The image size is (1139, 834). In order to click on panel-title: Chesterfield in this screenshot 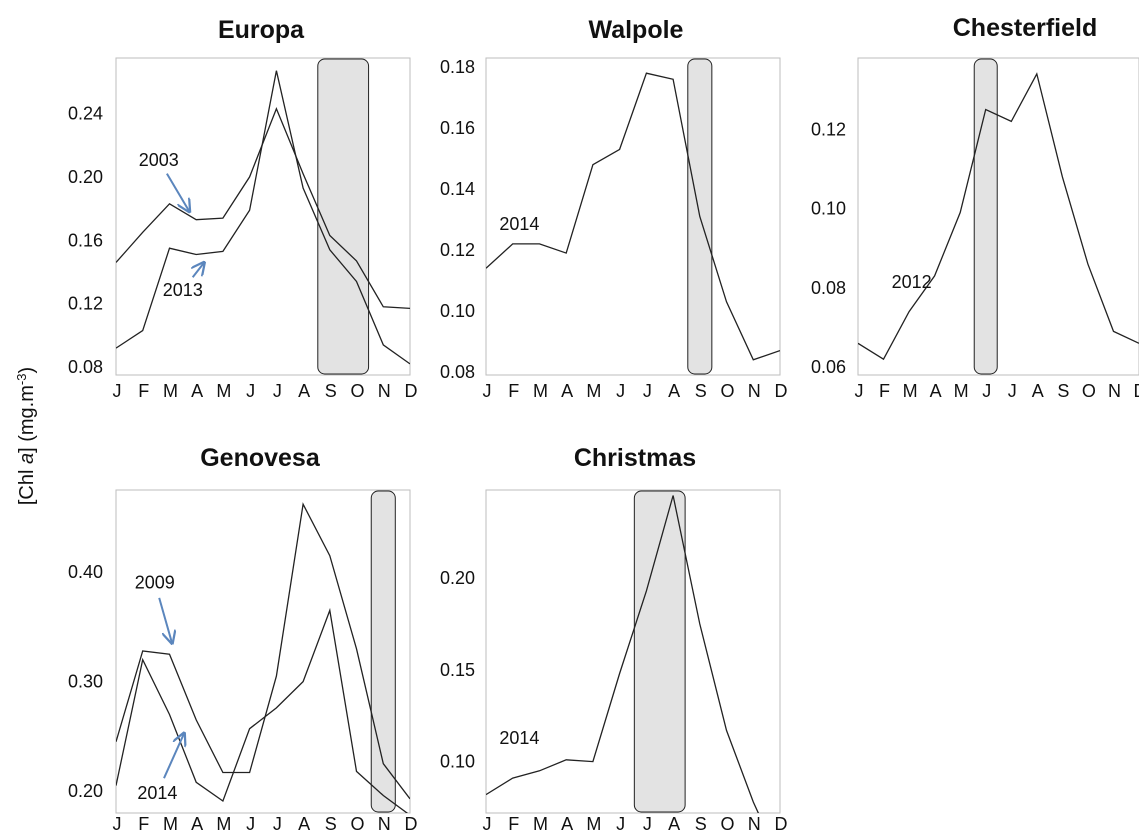, I will do `click(1025, 28)`.